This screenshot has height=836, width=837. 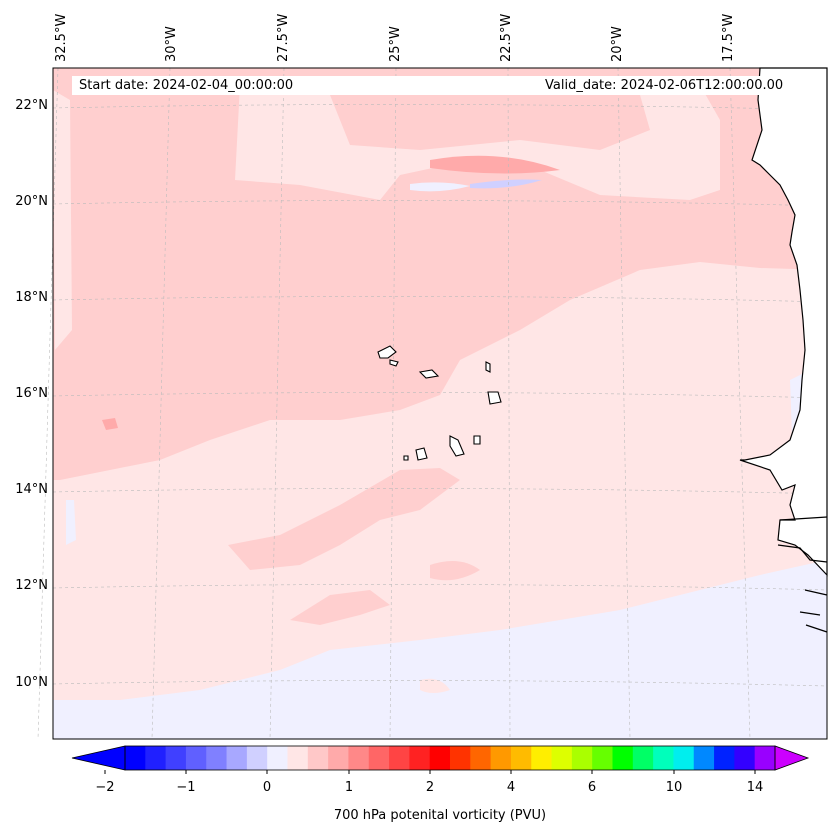 I want to click on colorbar-tick-label: 0, so click(x=267, y=787).